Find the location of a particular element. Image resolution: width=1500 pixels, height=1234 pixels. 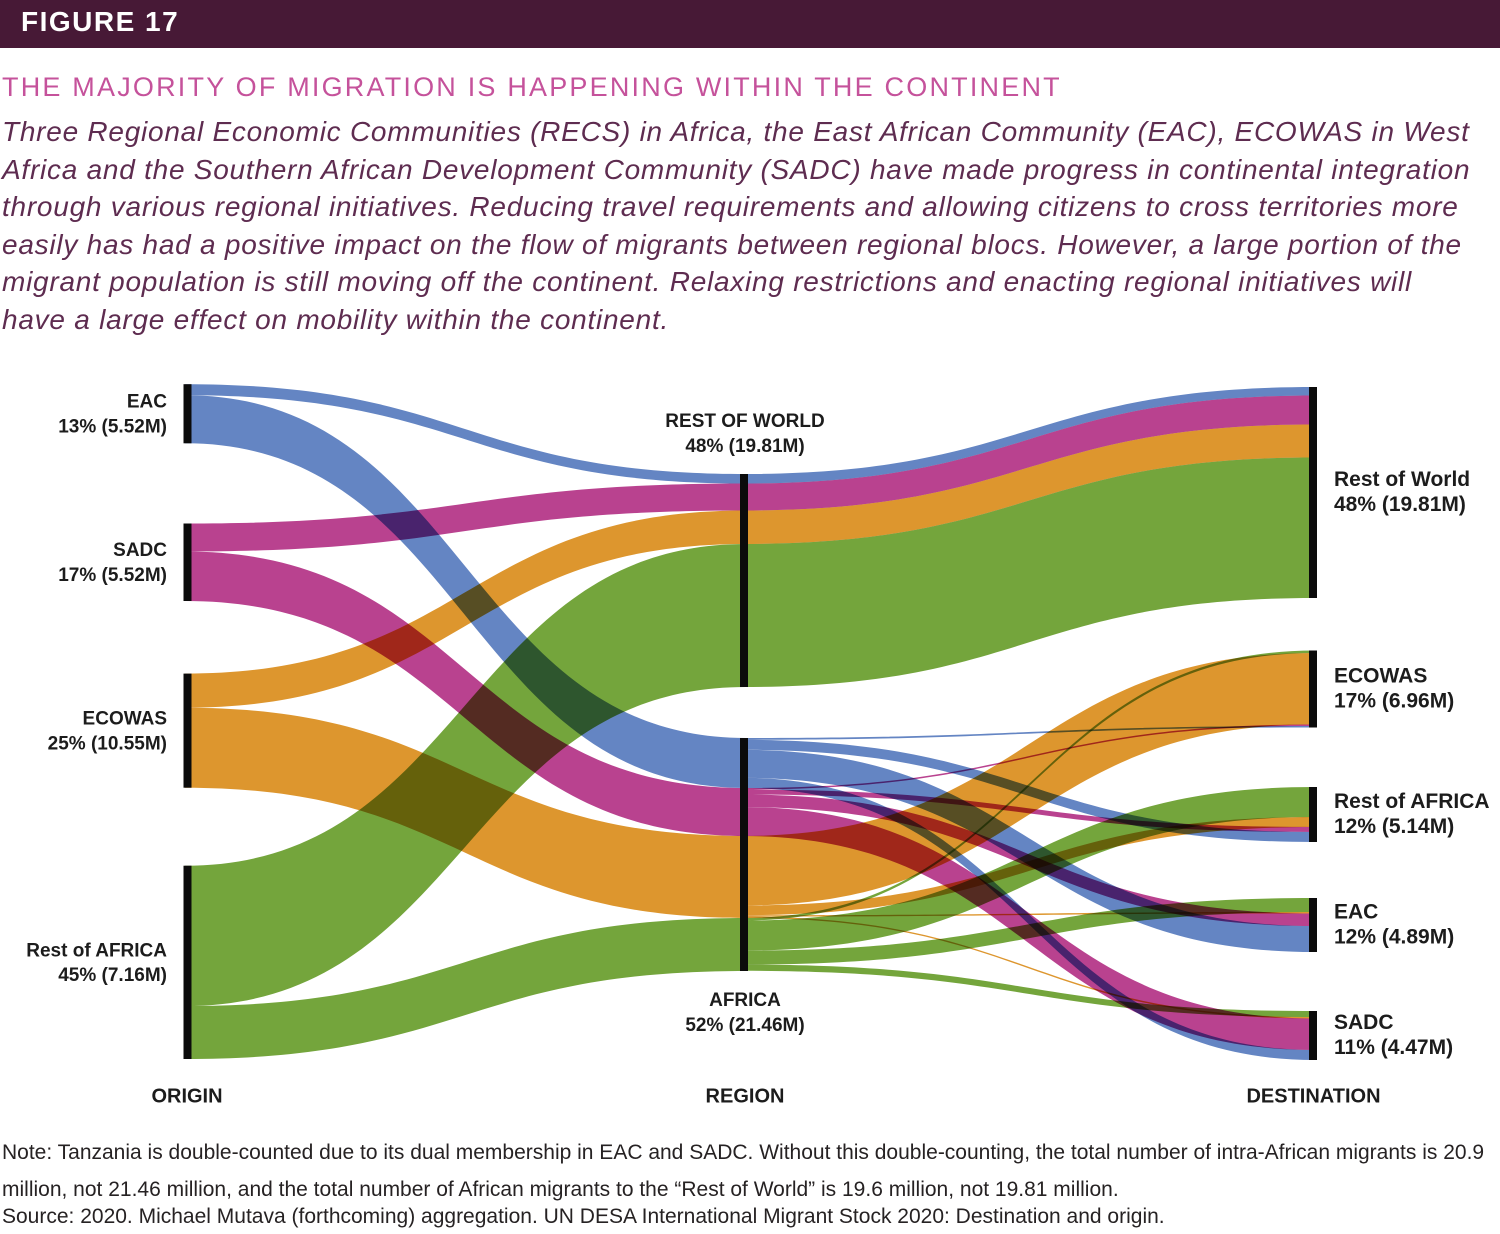

svg-text: 52% (21.46M) is located at coordinates (744, 1025).